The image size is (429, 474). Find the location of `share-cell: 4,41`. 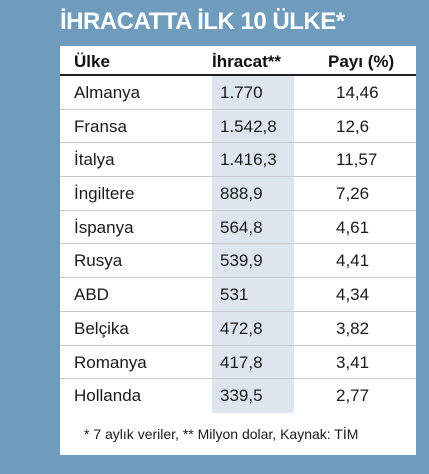

share-cell: 4,41 is located at coordinates (353, 261).